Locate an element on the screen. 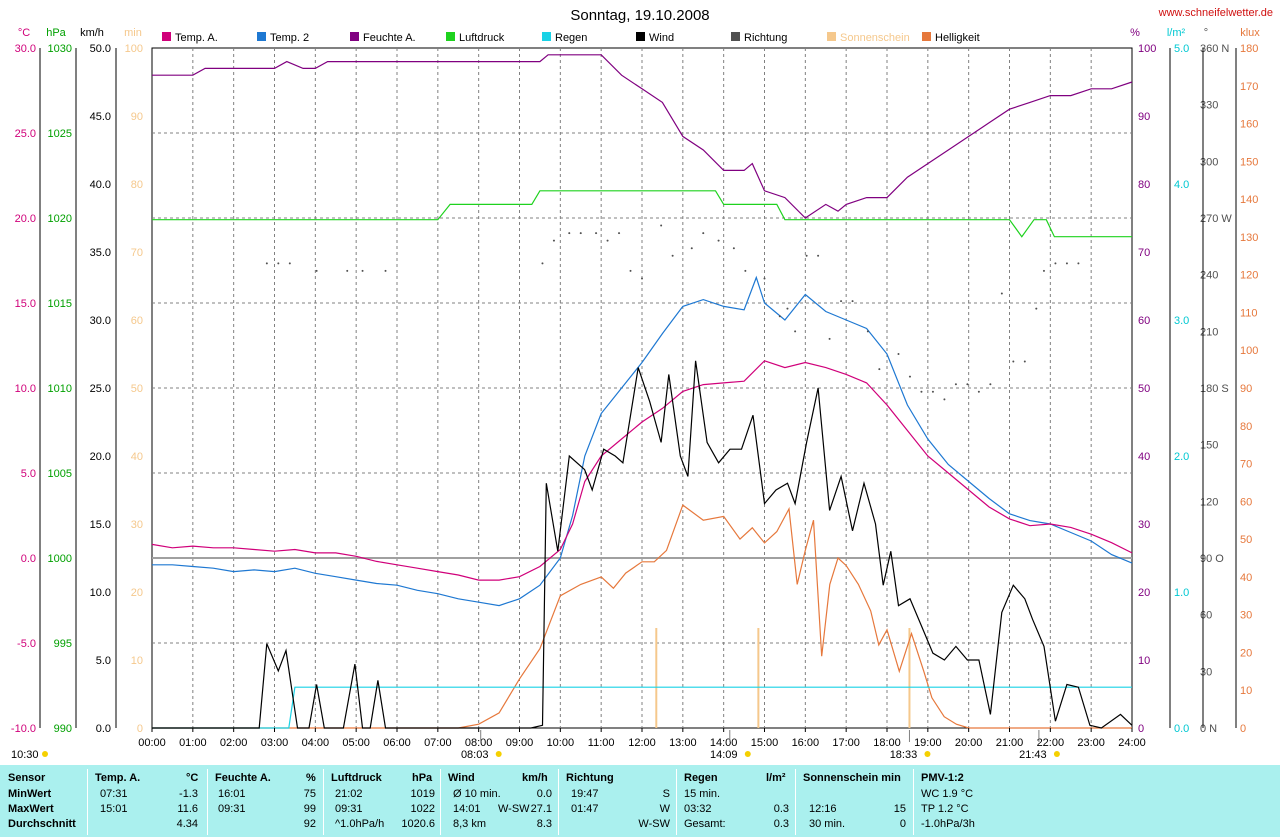  stats-header-sonne: Sonnenschein min is located at coordinates (852, 778).